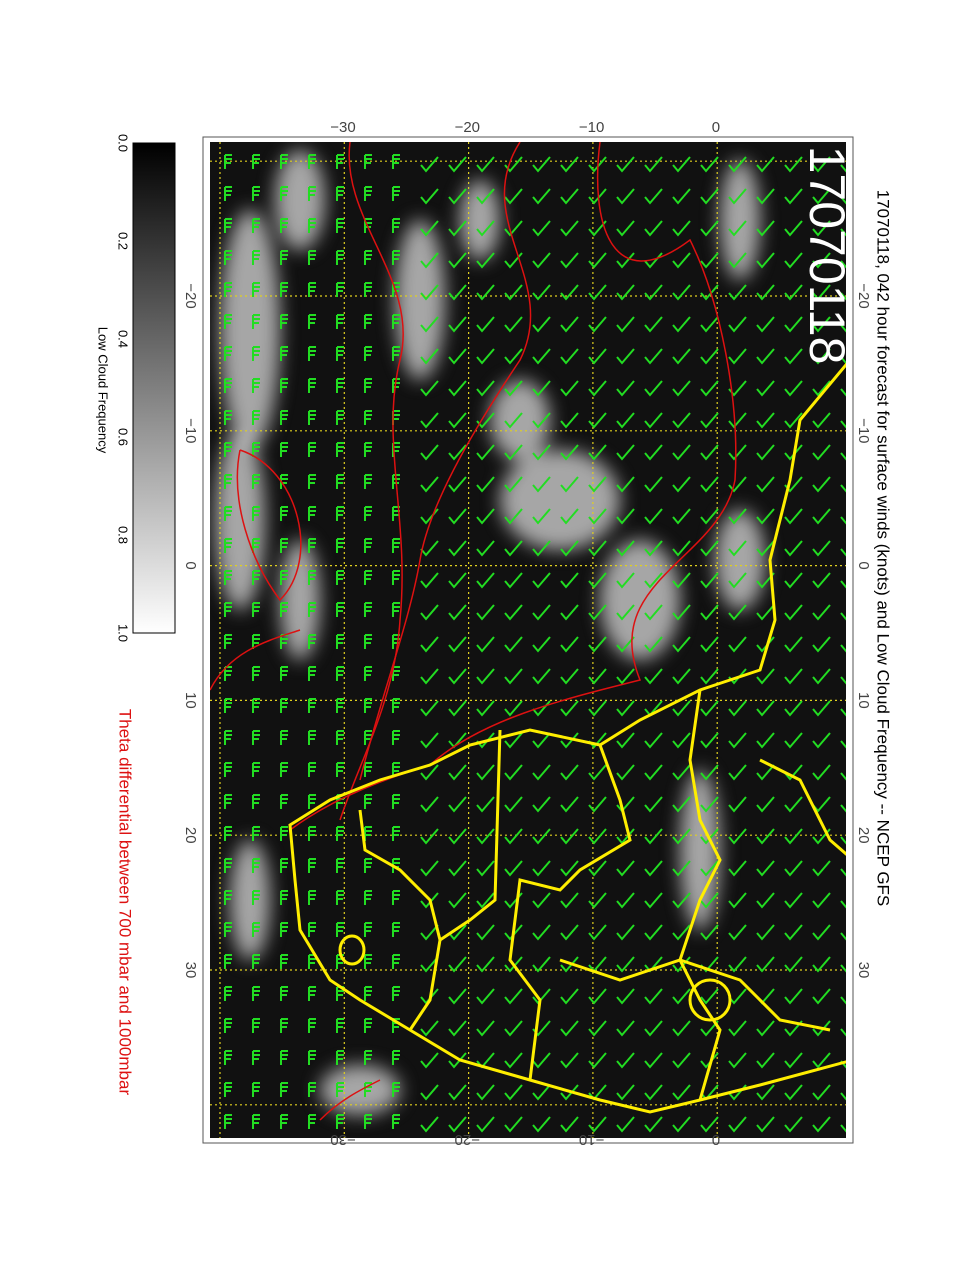 The height and width of the screenshot is (1270, 978). What do you see at coordinates (123, 241) in the screenshot?
I see `colorbar-tick-label: 0.2` at bounding box center [123, 241].